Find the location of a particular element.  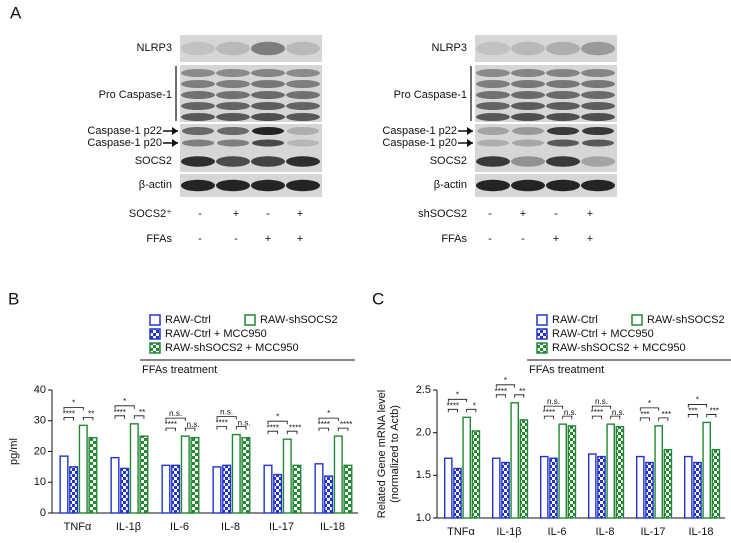

x-tick-label: IL-1β is located at coordinates (508, 532).